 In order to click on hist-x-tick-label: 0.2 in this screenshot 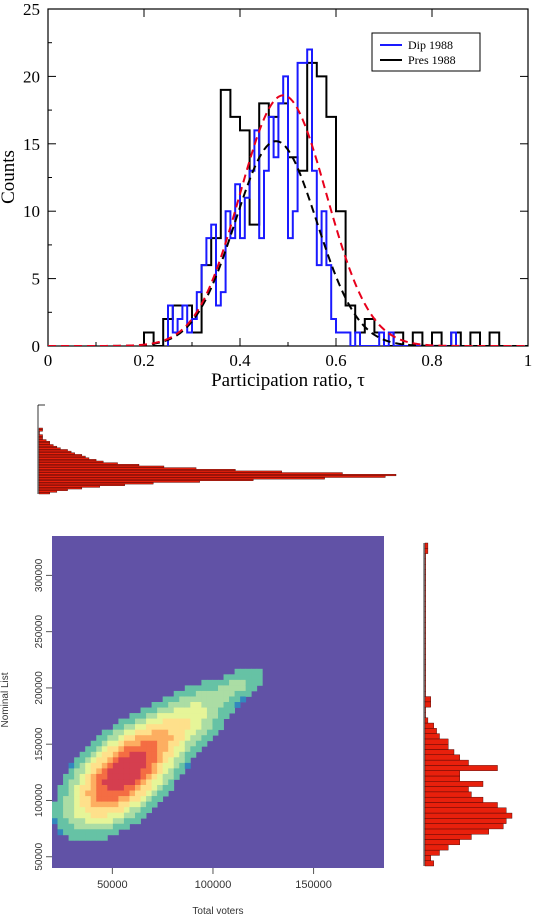, I will do `click(143, 360)`.